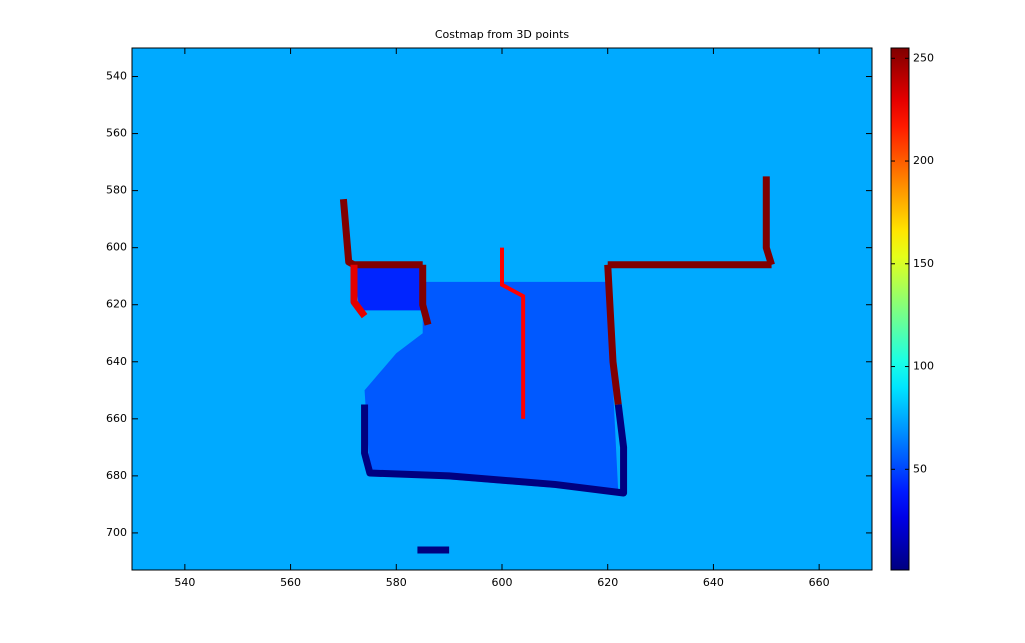 This screenshot has height=643, width=1025. I want to click on y-tick-label: 640, so click(116, 361).